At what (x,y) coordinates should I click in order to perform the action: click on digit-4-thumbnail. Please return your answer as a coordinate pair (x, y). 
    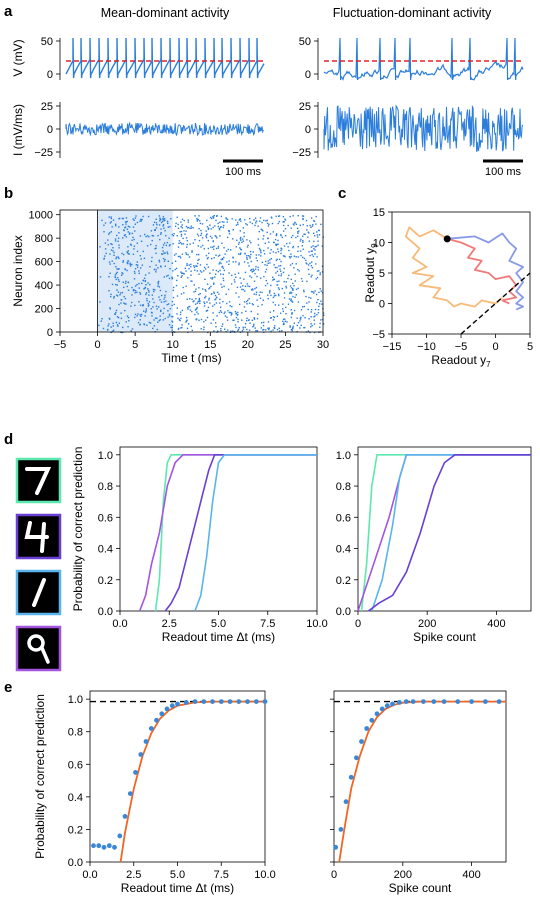
    Looking at the image, I should click on (38, 536).